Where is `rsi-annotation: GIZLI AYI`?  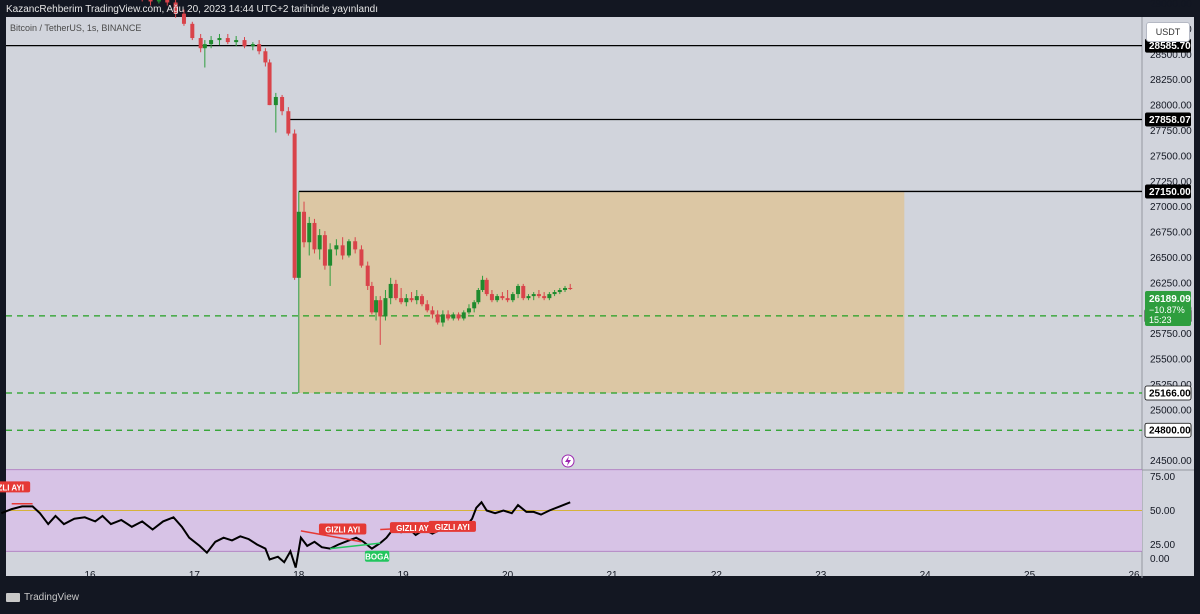
rsi-annotation: GIZLI AYI is located at coordinates (342, 529).